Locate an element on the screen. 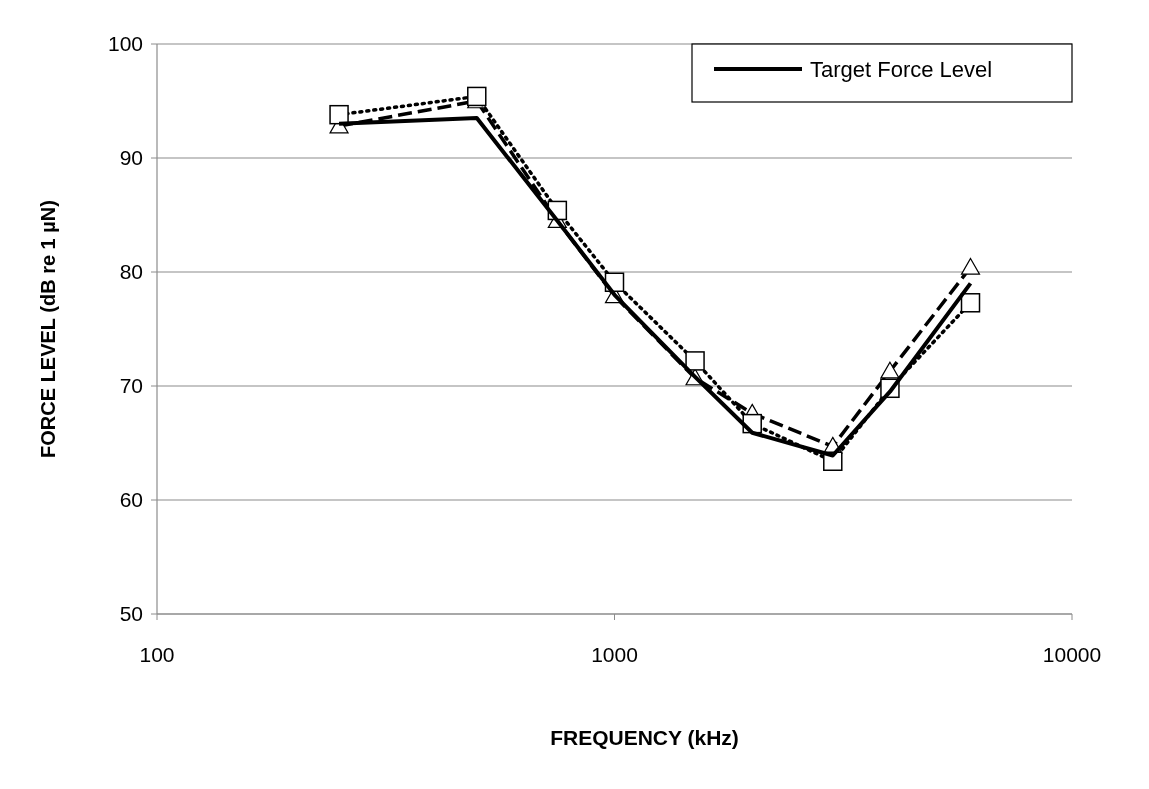 The image size is (1149, 789). y-tick-label: 70 is located at coordinates (131, 386).